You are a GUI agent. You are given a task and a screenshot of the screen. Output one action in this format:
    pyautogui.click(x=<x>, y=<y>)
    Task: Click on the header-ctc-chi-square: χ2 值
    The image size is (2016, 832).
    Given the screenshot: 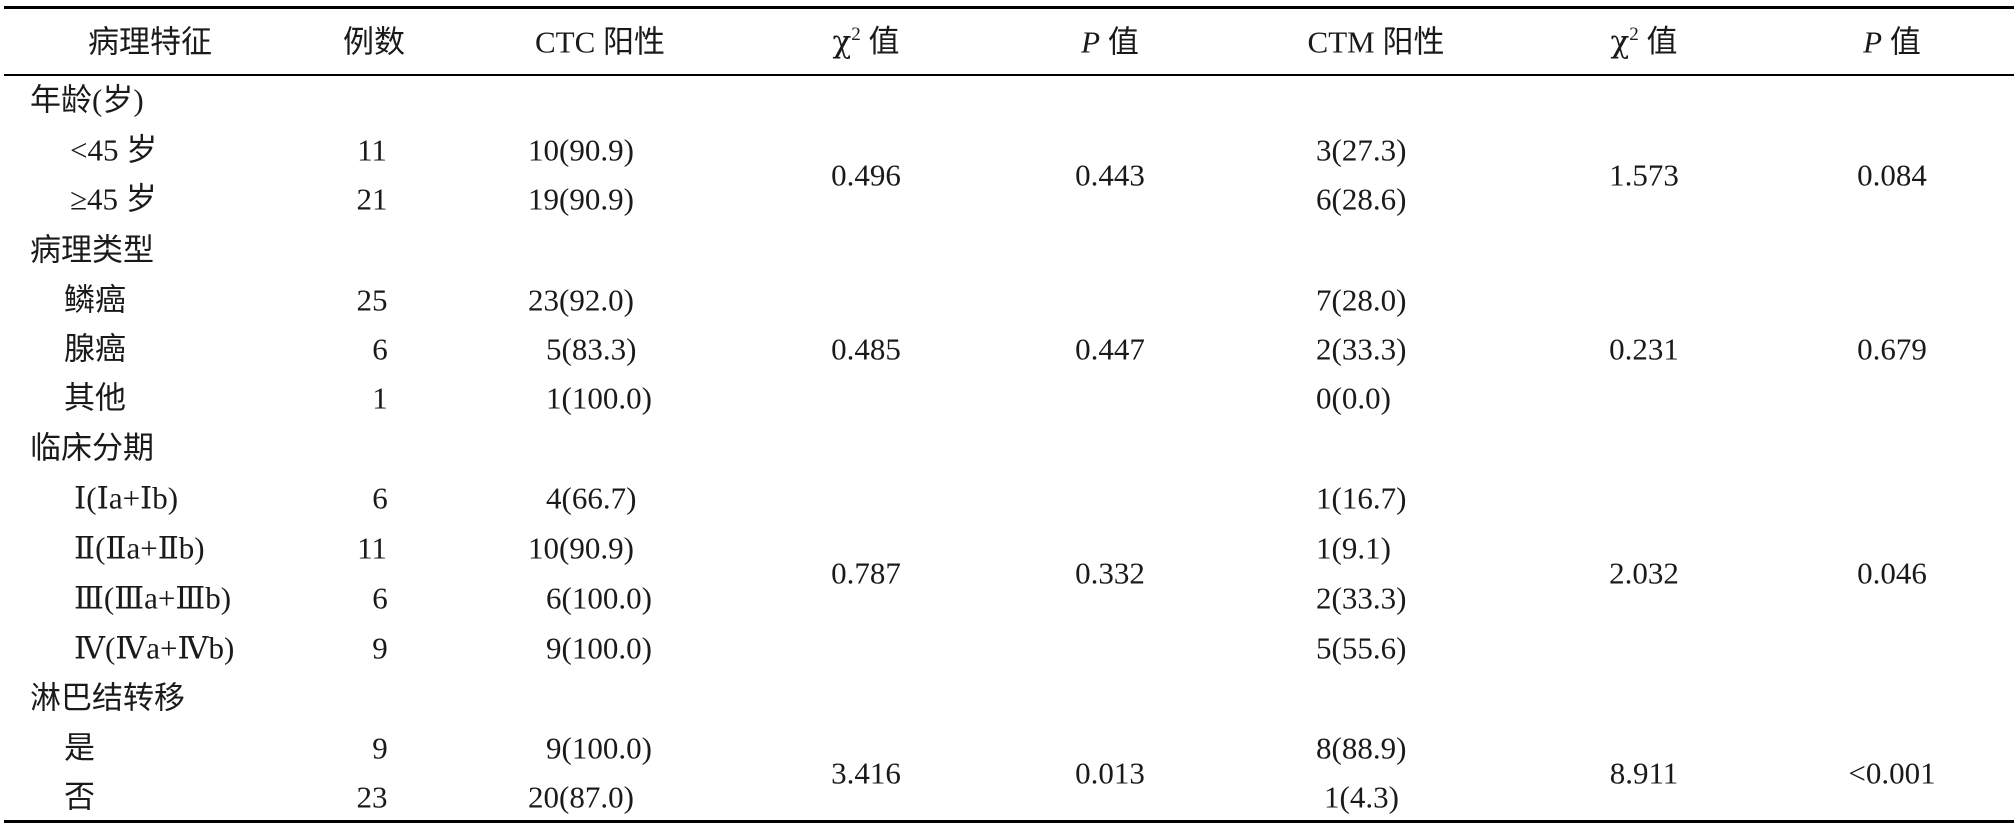 What is the action you would take?
    pyautogui.click(x=866, y=42)
    